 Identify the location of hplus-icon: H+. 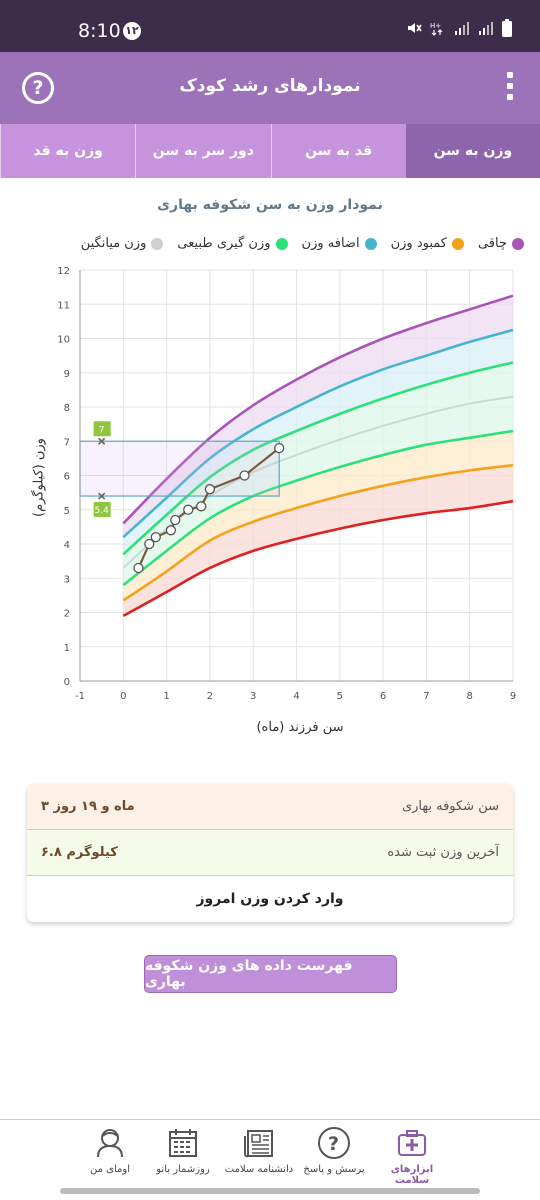
(438, 30).